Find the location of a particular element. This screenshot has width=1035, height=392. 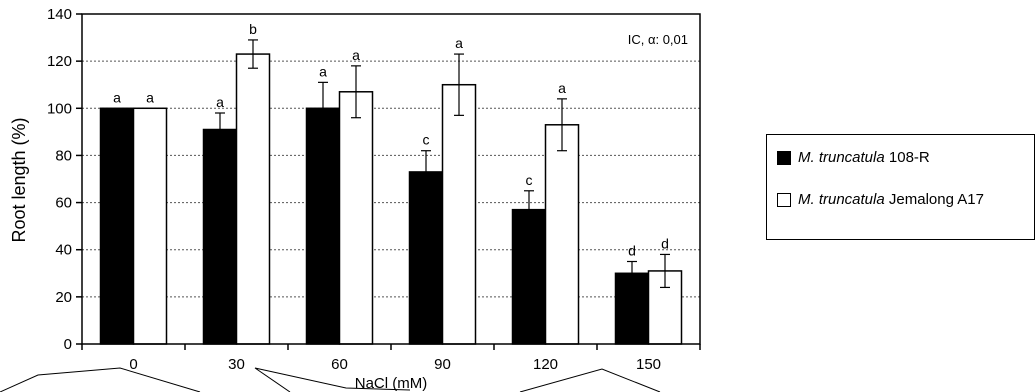

legend-label: Jemalong A17 is located at coordinates (936, 199).